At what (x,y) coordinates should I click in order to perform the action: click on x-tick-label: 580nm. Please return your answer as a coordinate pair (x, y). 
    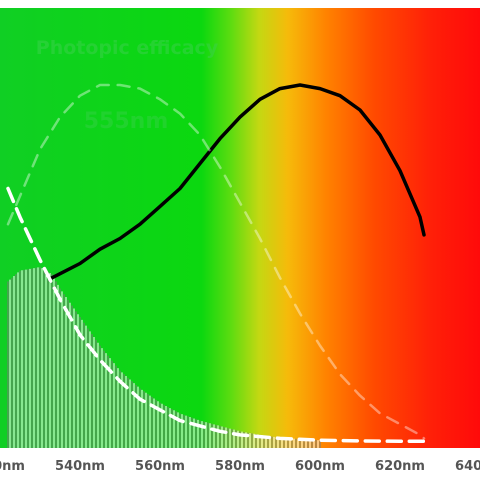
    Looking at the image, I should click on (240, 466).